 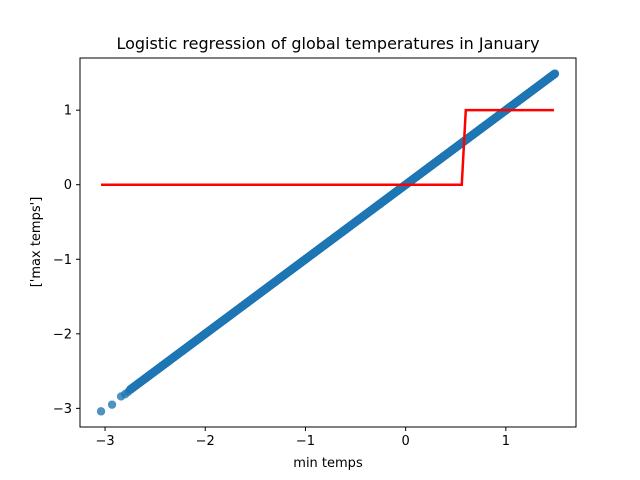 What do you see at coordinates (406, 441) in the screenshot?
I see `x-tick-label: 0` at bounding box center [406, 441].